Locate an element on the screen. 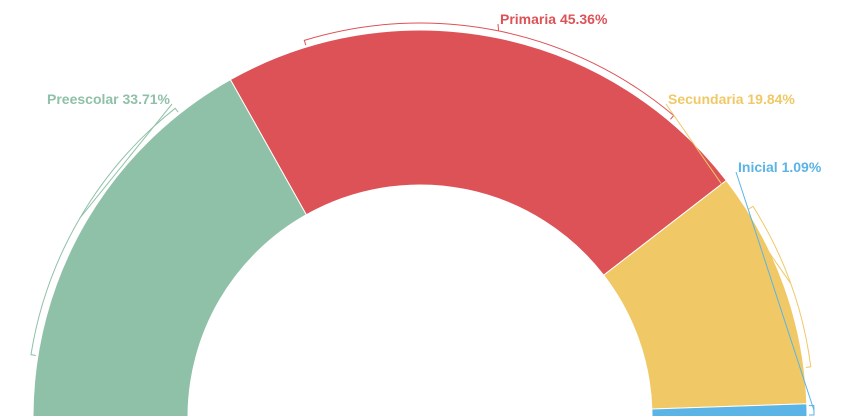 The width and height of the screenshot is (844, 416). slice-label: Primaria 45.36% is located at coordinates (554, 19).